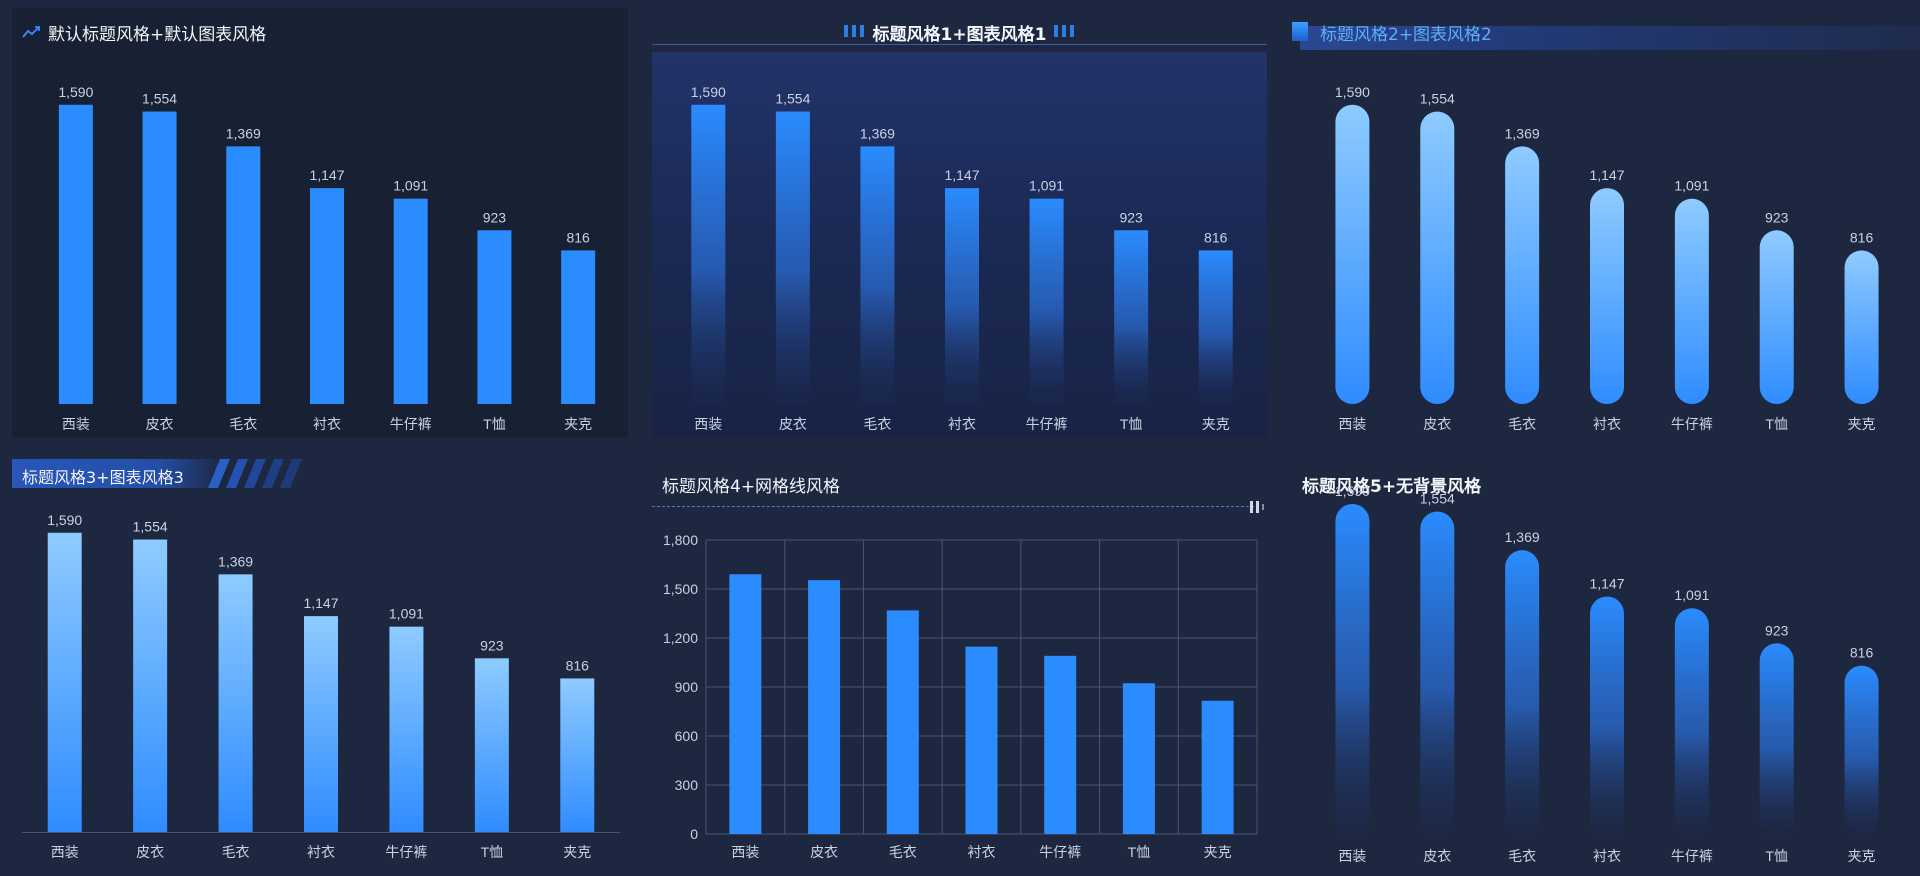  Describe the element at coordinates (1300, 31) in the screenshot. I see `title-marker-icon` at that location.